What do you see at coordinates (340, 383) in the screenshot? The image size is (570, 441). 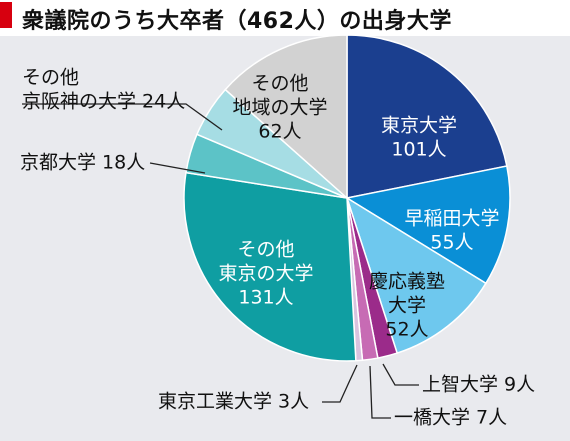 I see `leader-line-tokyo-tech` at bounding box center [340, 383].